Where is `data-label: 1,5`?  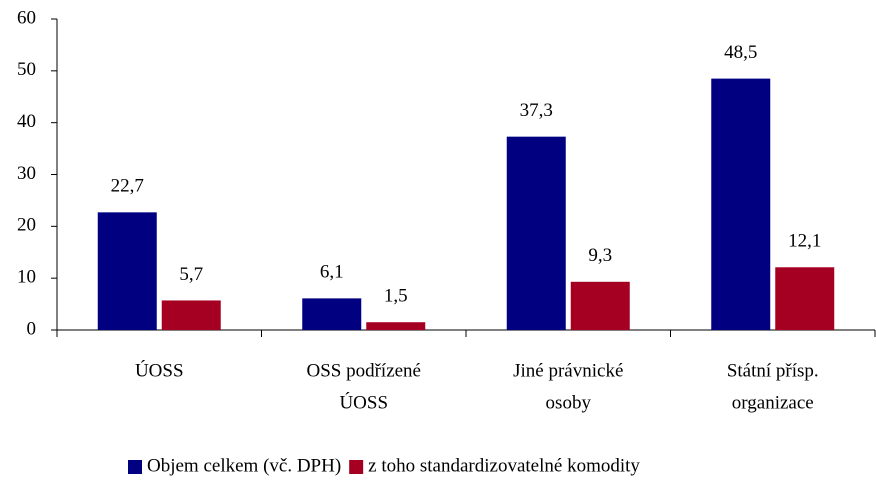
data-label: 1,5 is located at coordinates (396, 296).